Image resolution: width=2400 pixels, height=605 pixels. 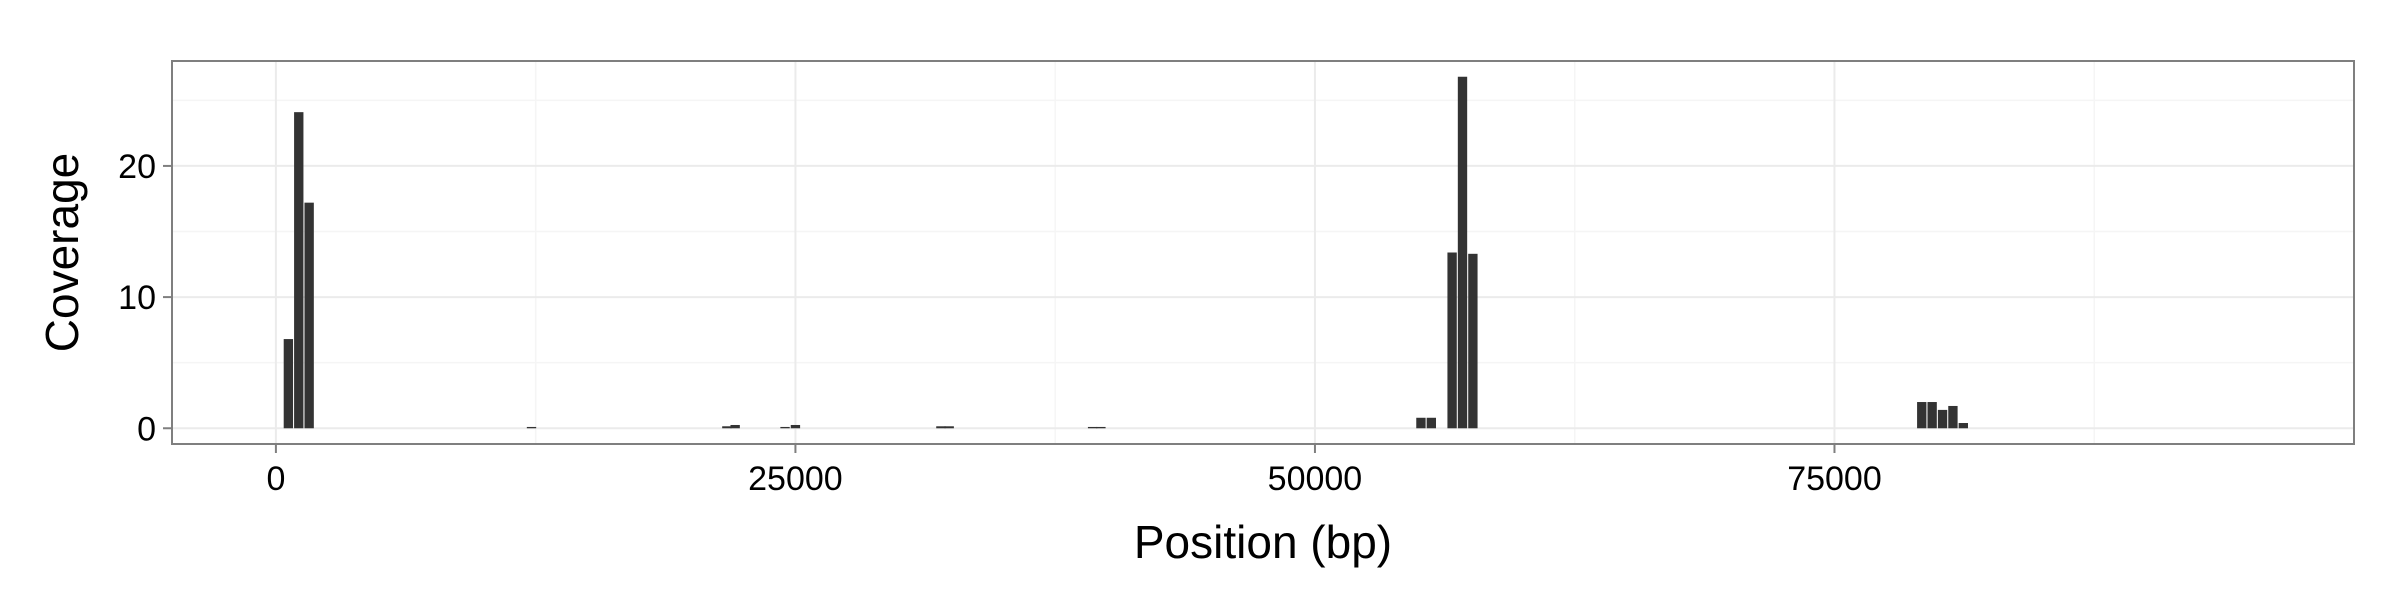 I want to click on x-tick-label: 0, so click(x=275, y=479).